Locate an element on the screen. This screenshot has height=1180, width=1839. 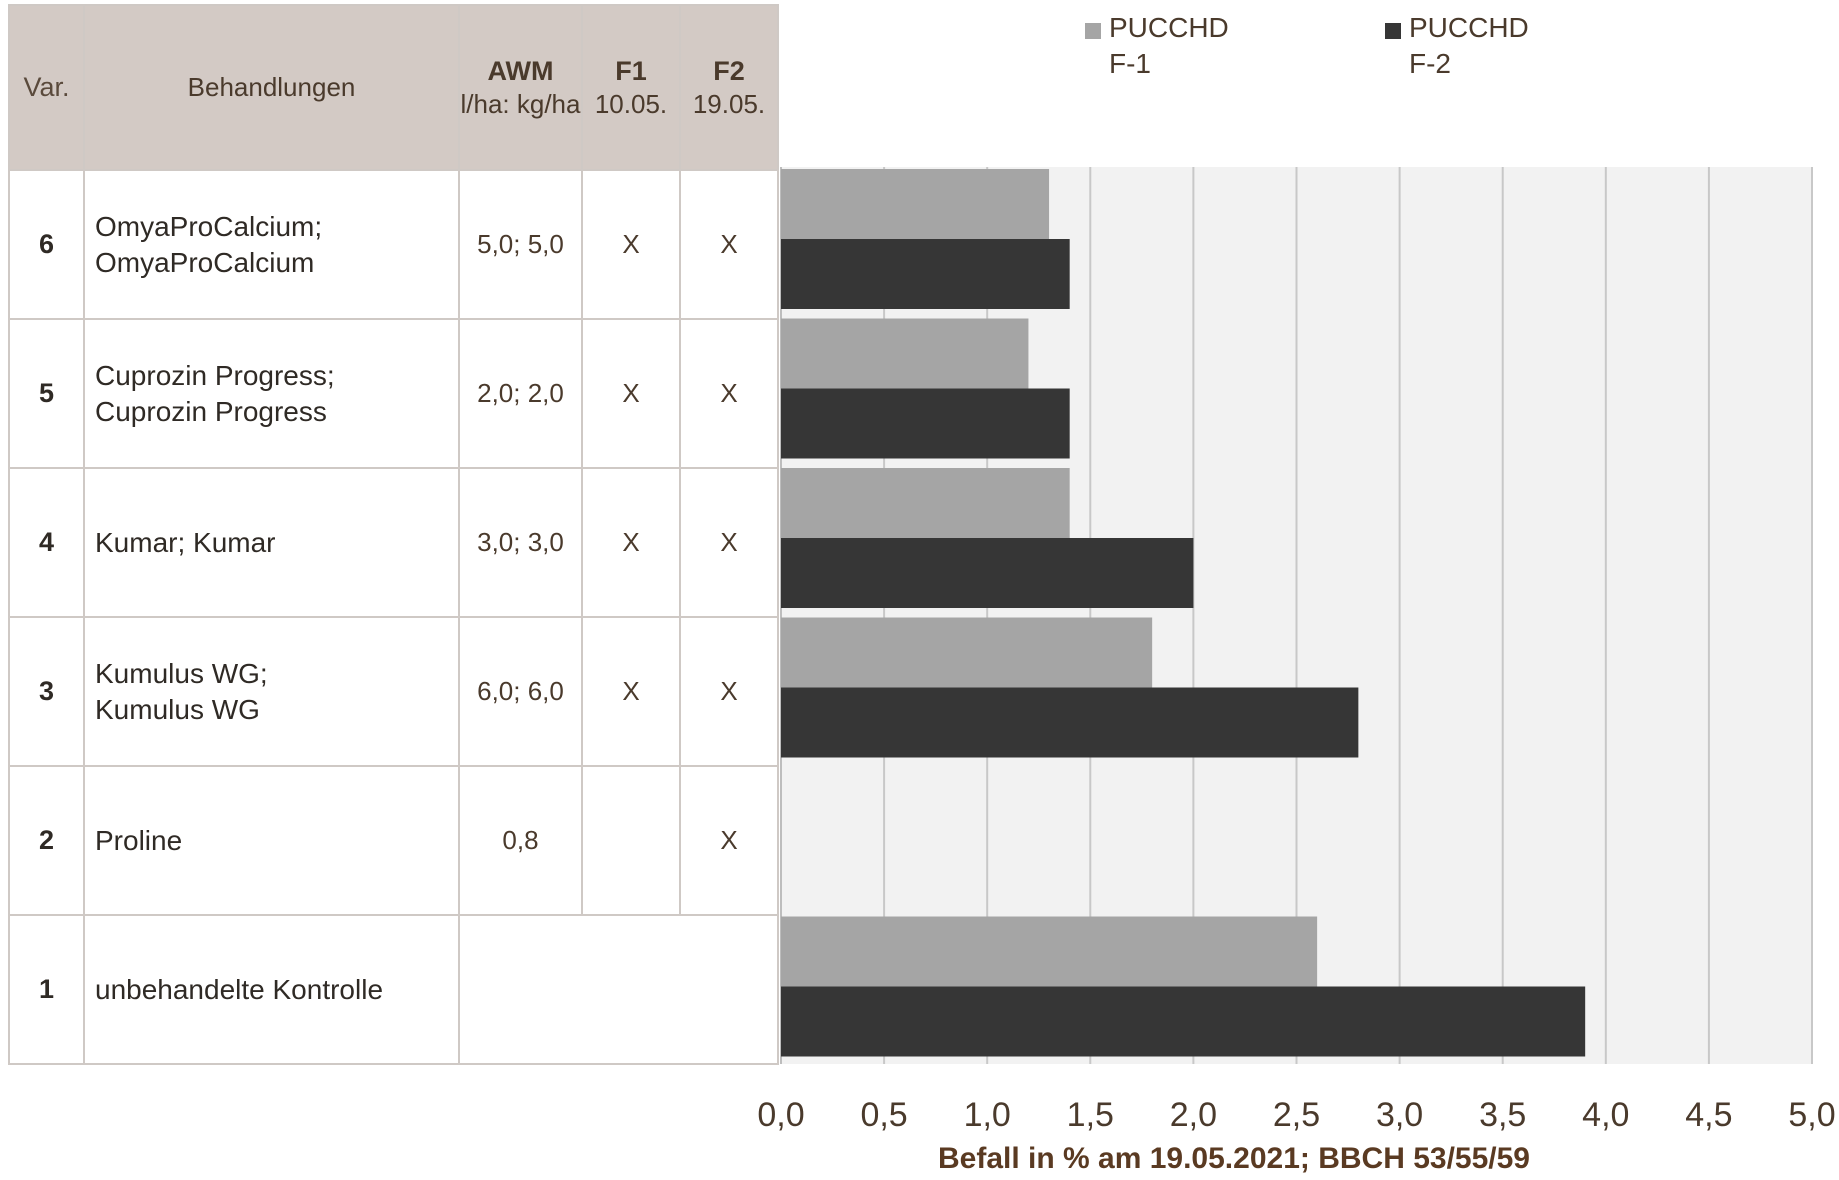
x-tick-label: 4,0 is located at coordinates (1605, 1115).